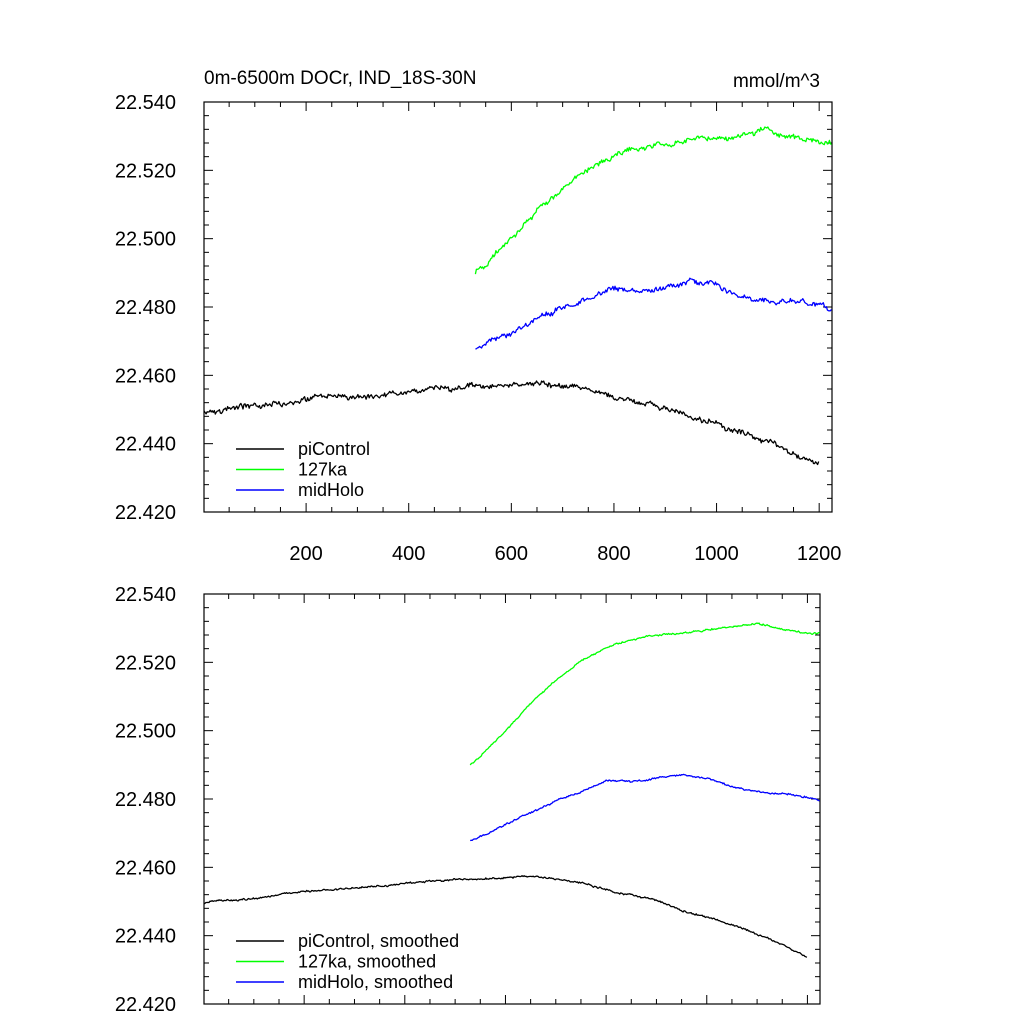 The width and height of the screenshot is (1024, 1024). I want to click on units-label: mmol/m^3, so click(776, 81).